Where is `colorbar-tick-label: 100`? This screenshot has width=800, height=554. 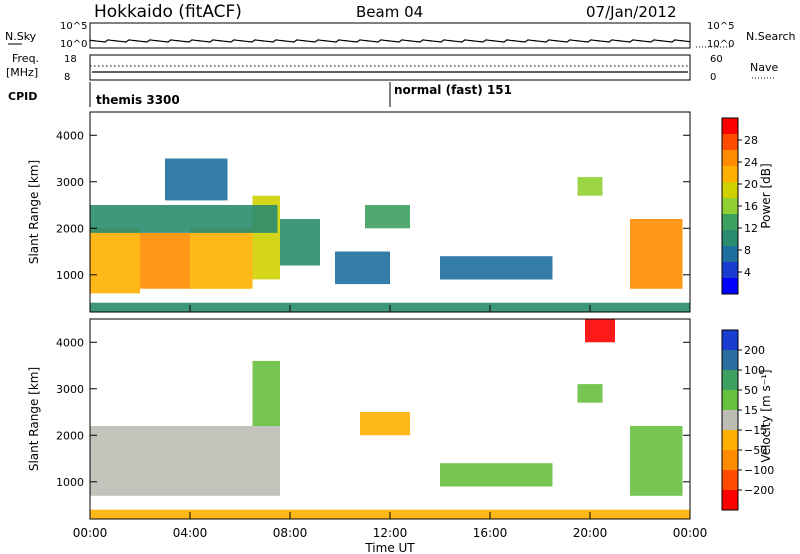
colorbar-tick-label: 100 is located at coordinates (754, 370).